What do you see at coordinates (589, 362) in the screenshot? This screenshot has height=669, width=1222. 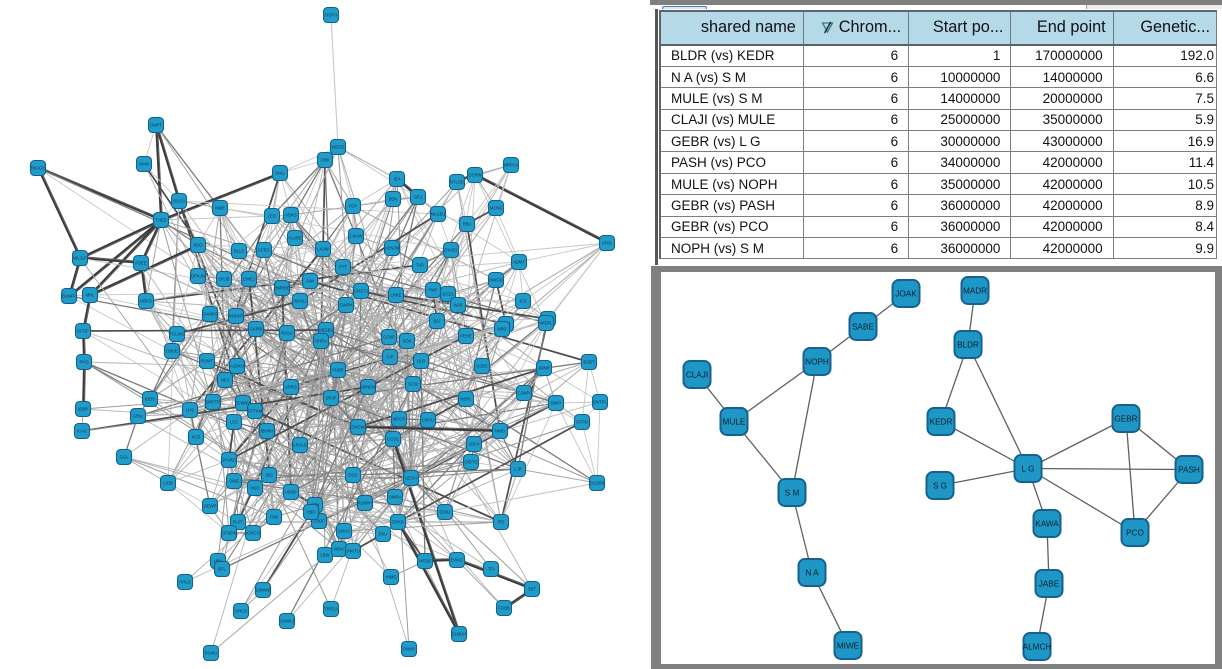 I see `svg-text: BSBT` at bounding box center [589, 362].